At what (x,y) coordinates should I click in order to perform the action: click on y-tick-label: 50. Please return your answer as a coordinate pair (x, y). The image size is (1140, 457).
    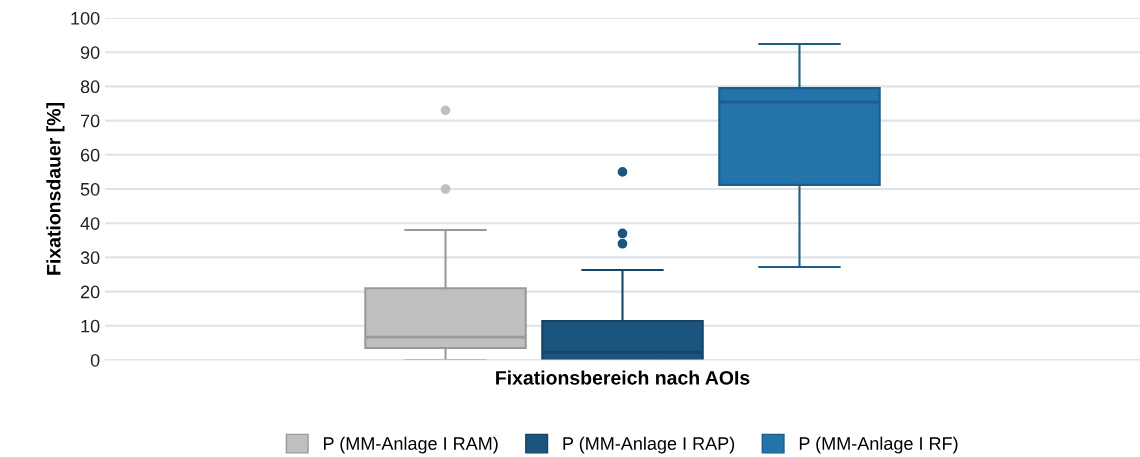
    Looking at the image, I should click on (90, 189).